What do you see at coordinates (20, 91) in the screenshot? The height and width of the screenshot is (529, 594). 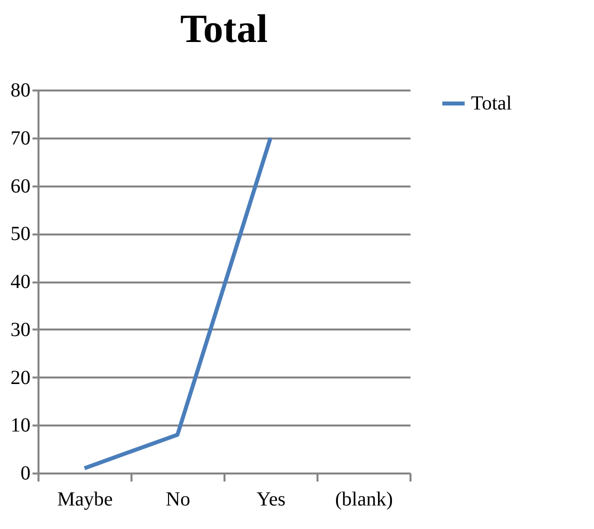 I see `y-tick-label: 80` at bounding box center [20, 91].